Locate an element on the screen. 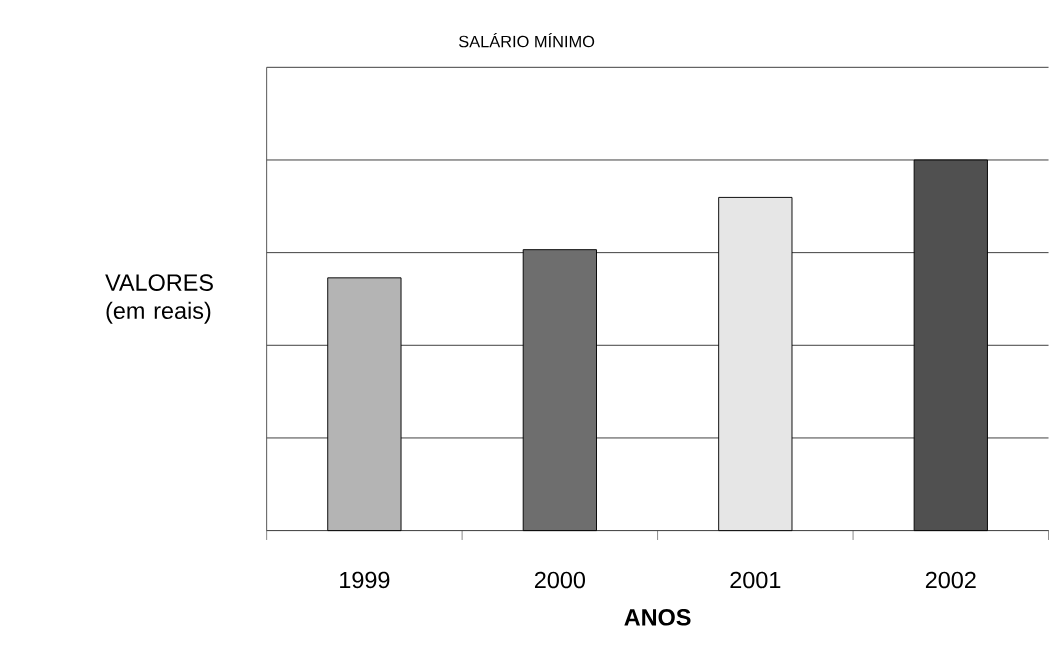 Image resolution: width=1049 pixels, height=648 pixels. x-axis-title: ANOS is located at coordinates (657, 617).